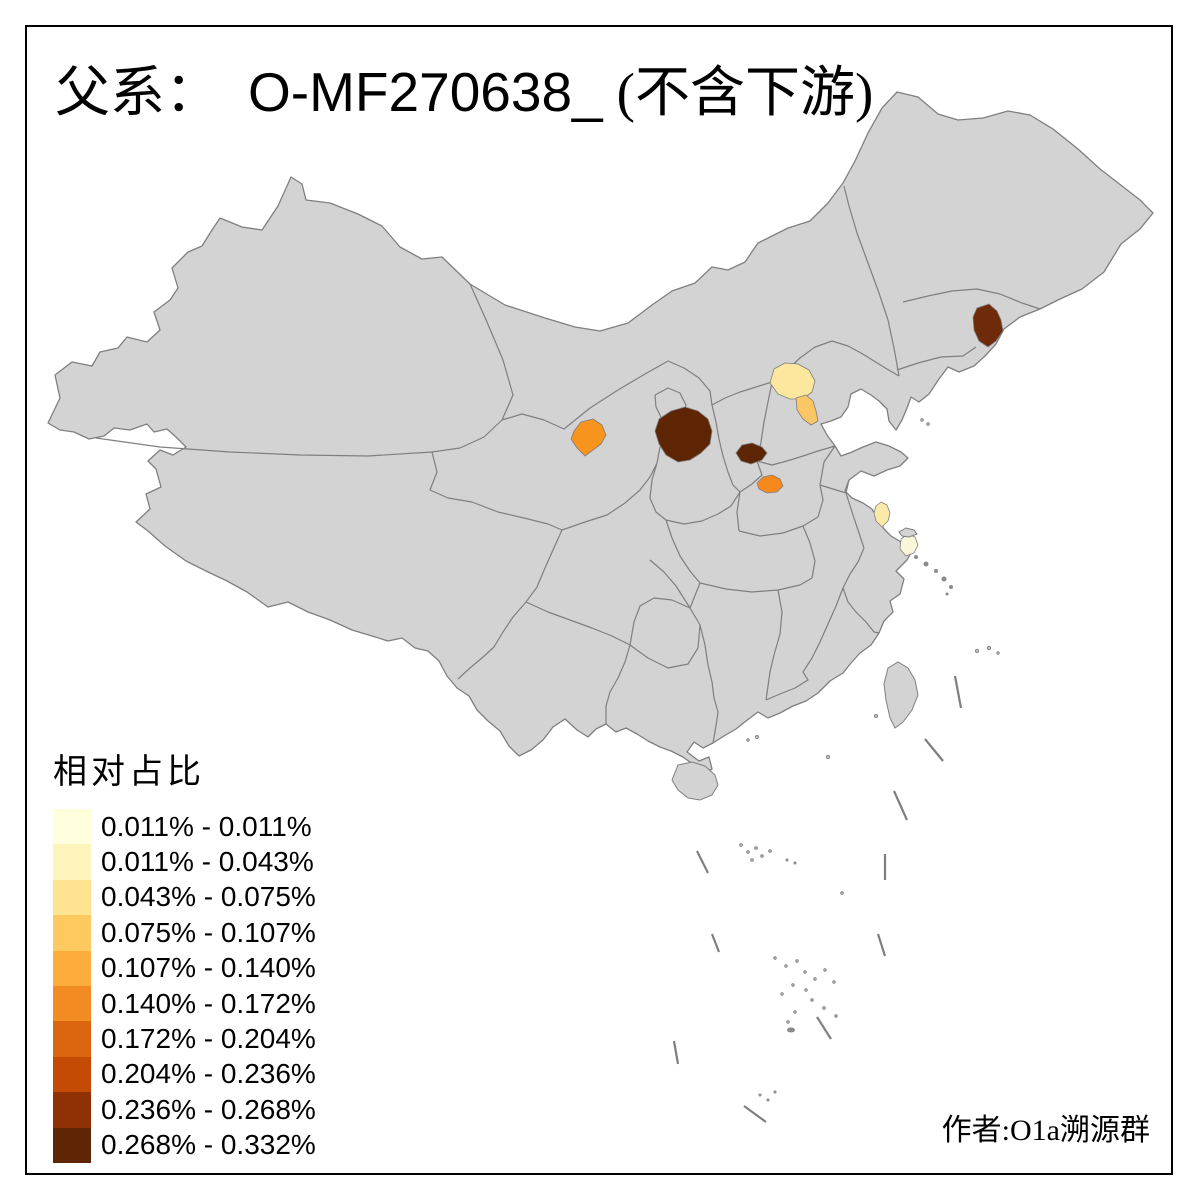  What do you see at coordinates (208, 1109) in the screenshot?
I see `legend-label: 0.236% - 0.268%` at bounding box center [208, 1109].